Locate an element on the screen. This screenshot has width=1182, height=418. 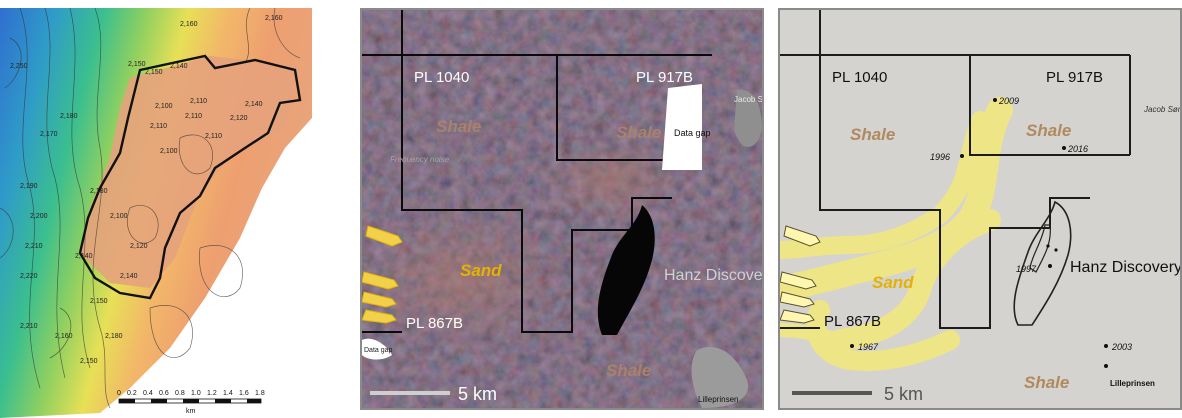
frequency-noise-label: Frequency noise is located at coordinates (420, 159).